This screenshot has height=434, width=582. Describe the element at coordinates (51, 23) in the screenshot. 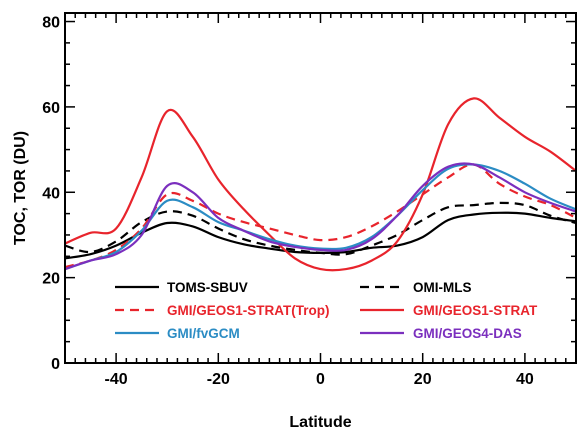

I see `y-tick-label: 80` at that location.